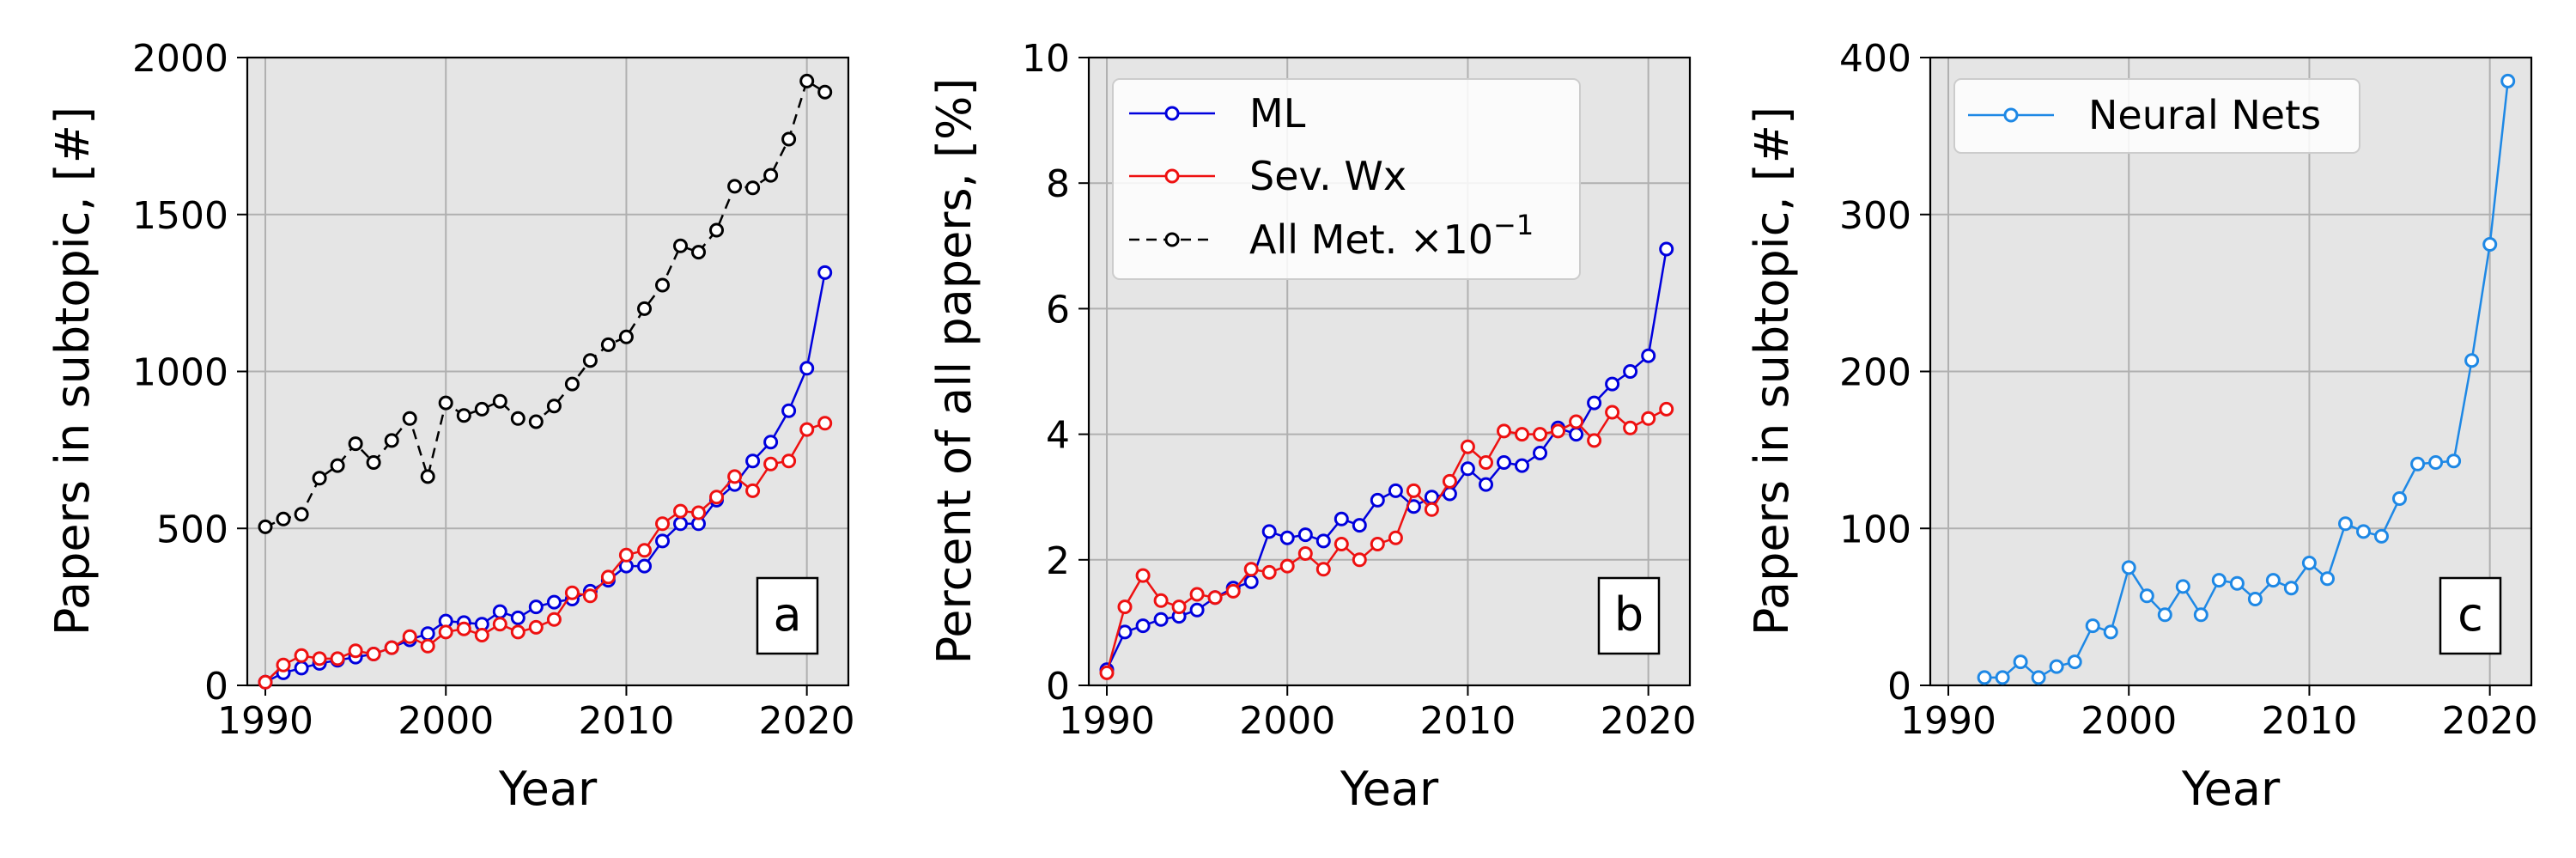 The image size is (2576, 858). I want to click on panel-c-label-box, so click(2470, 615).